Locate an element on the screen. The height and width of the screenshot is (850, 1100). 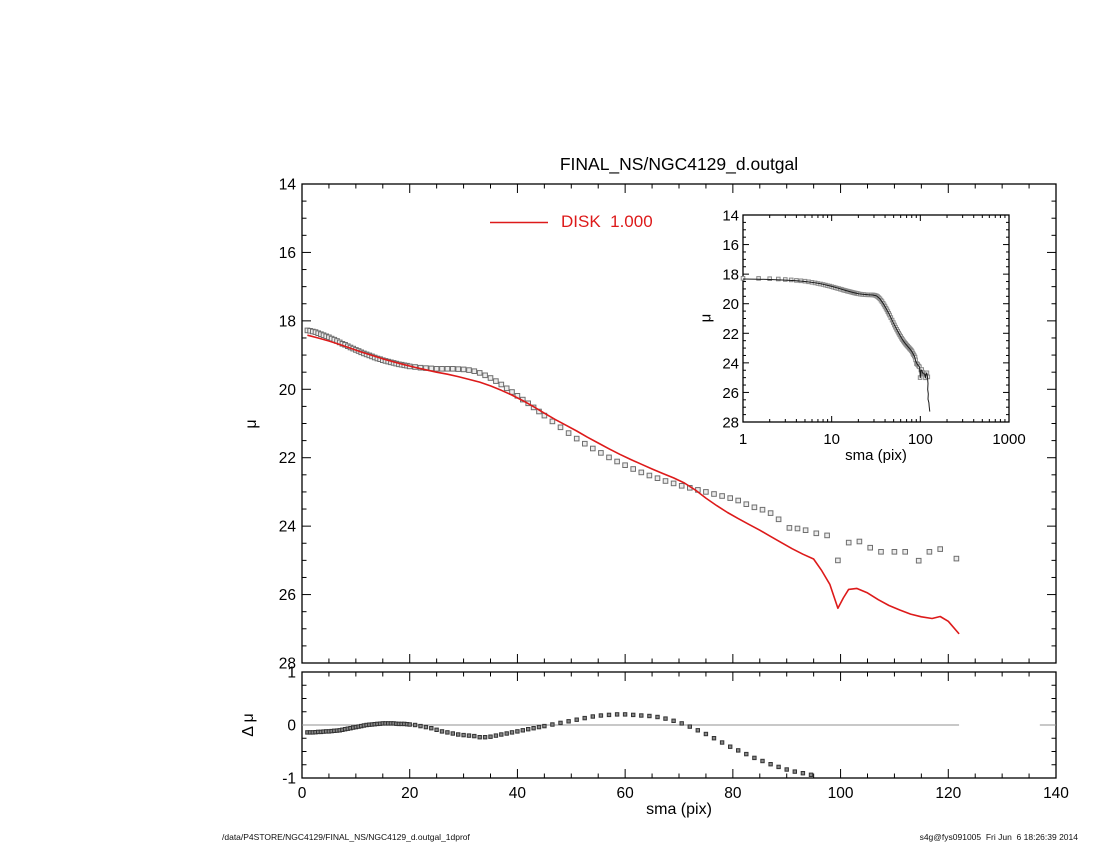
residuals-y-tick-label: 1 is located at coordinates (291, 673).